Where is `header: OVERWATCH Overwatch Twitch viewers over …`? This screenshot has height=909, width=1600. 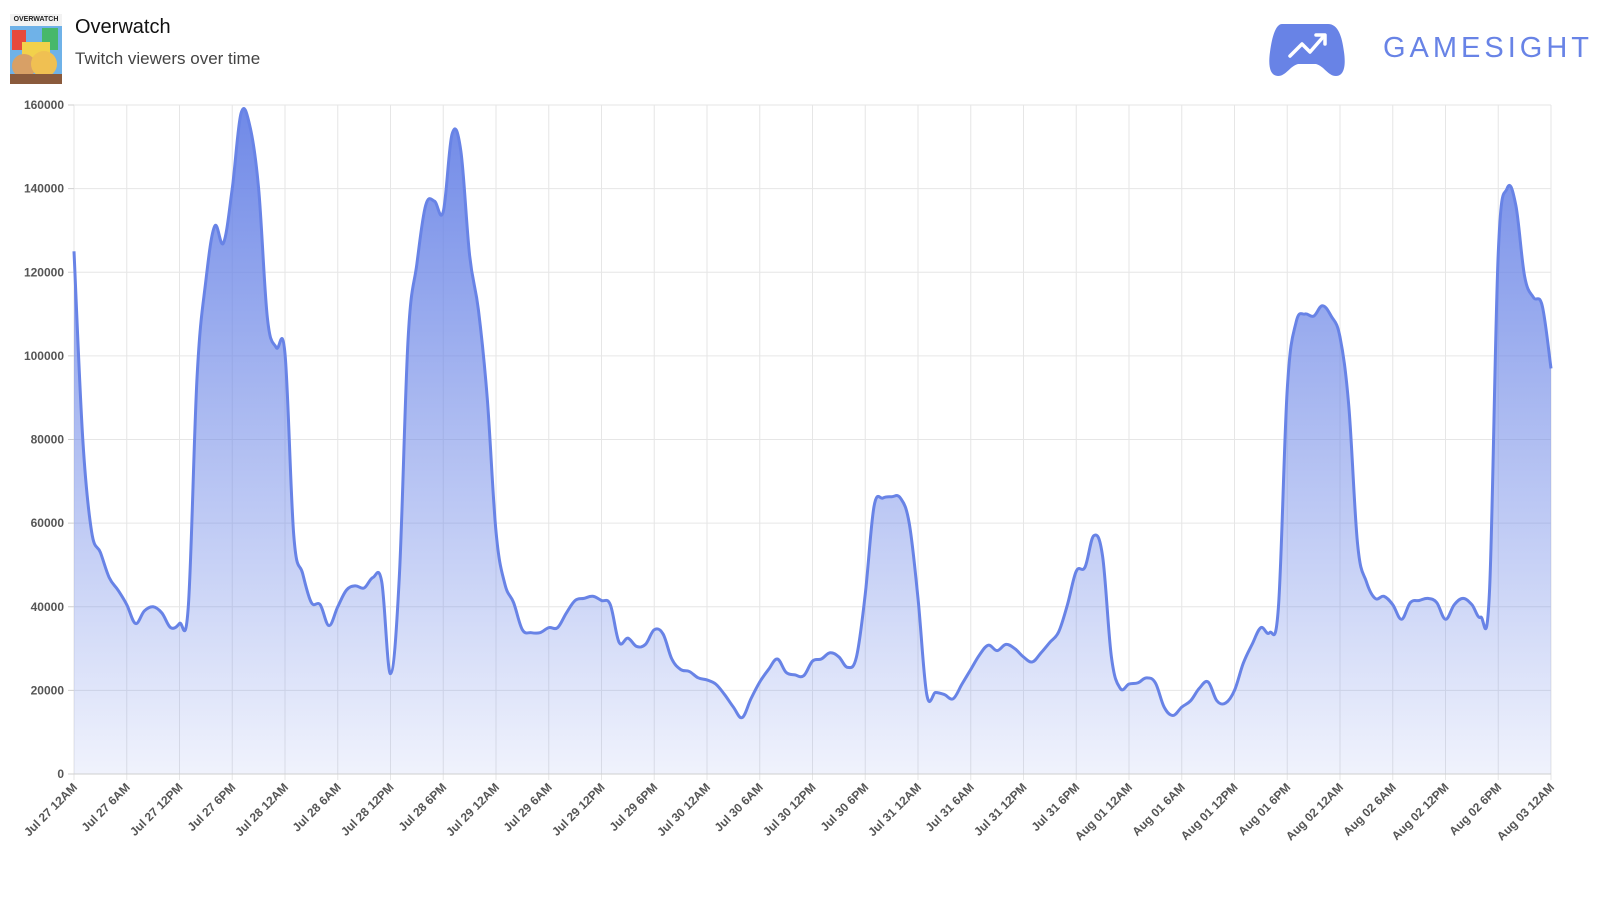 header: OVERWATCH Overwatch Twitch viewers over … is located at coordinates (800, 47).